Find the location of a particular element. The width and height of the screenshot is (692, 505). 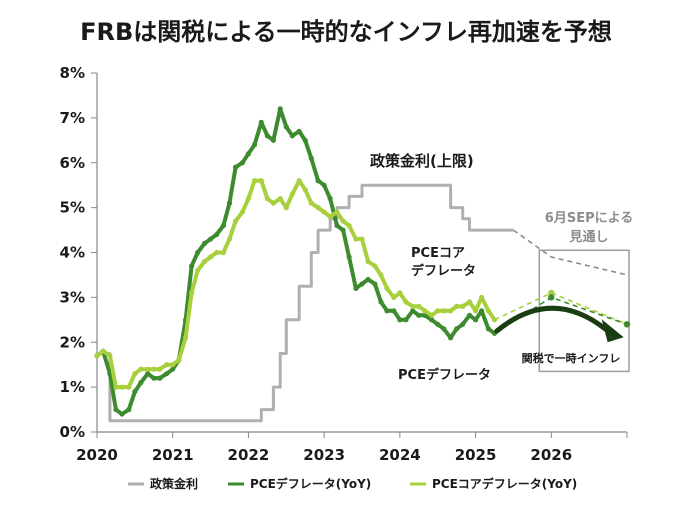

sep-label-line1: 6月SEPによる is located at coordinates (589, 218).